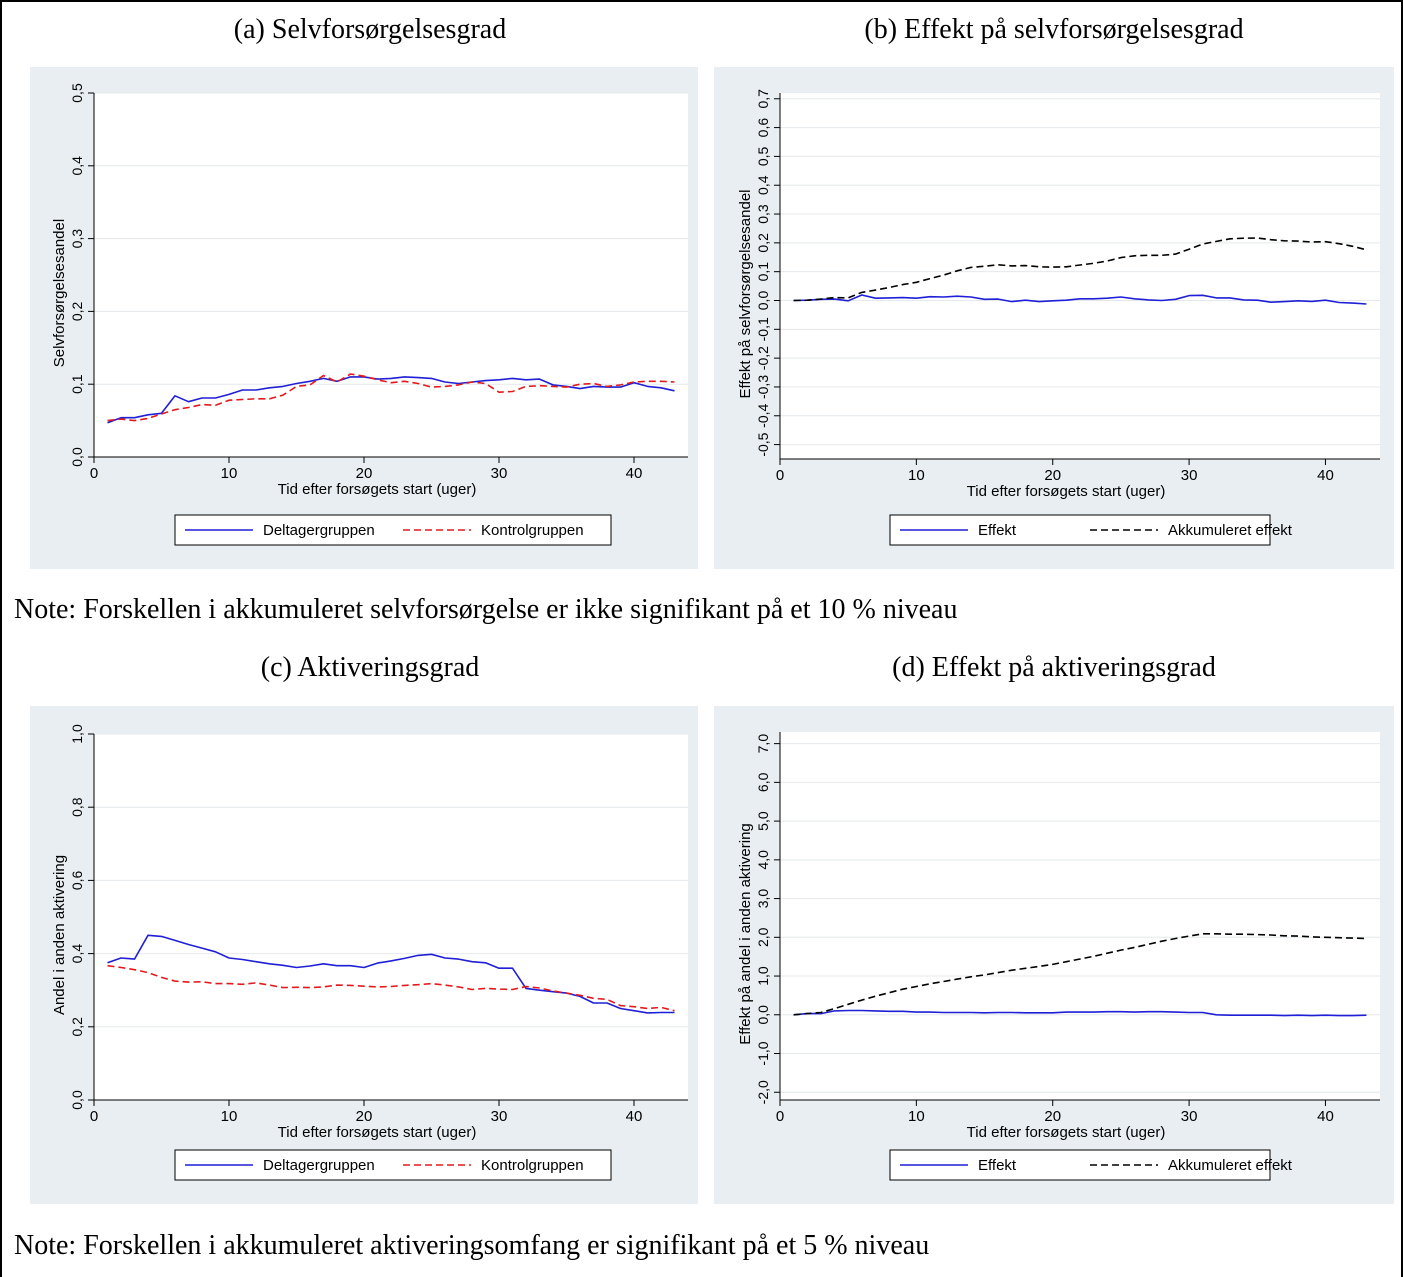 This screenshot has width=1403, height=1277. What do you see at coordinates (763, 744) in the screenshot?
I see `y-tick-label: 7,0` at bounding box center [763, 744].